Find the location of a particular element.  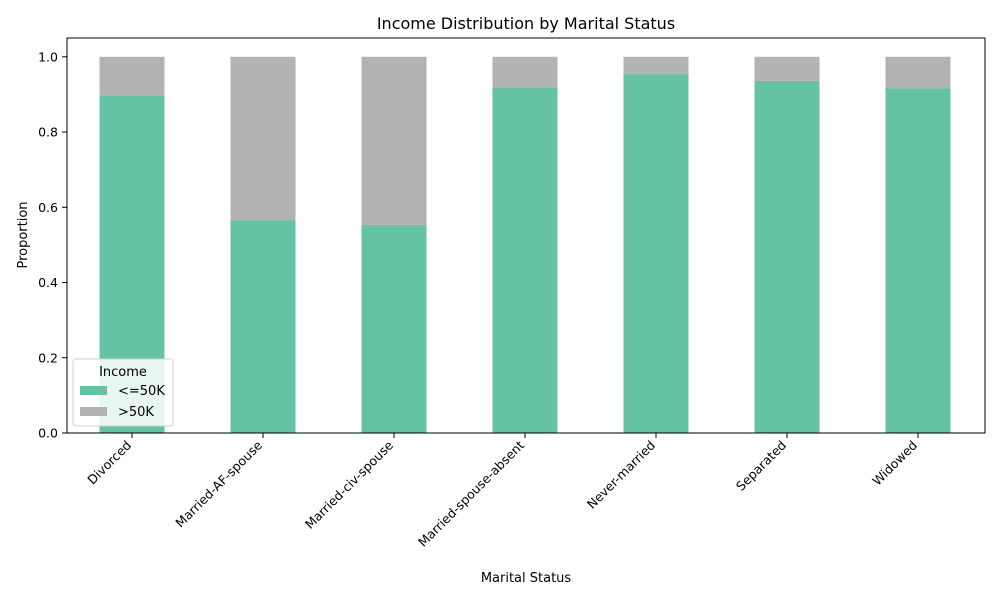

y-tick-label: 0.4 is located at coordinates (48, 282).